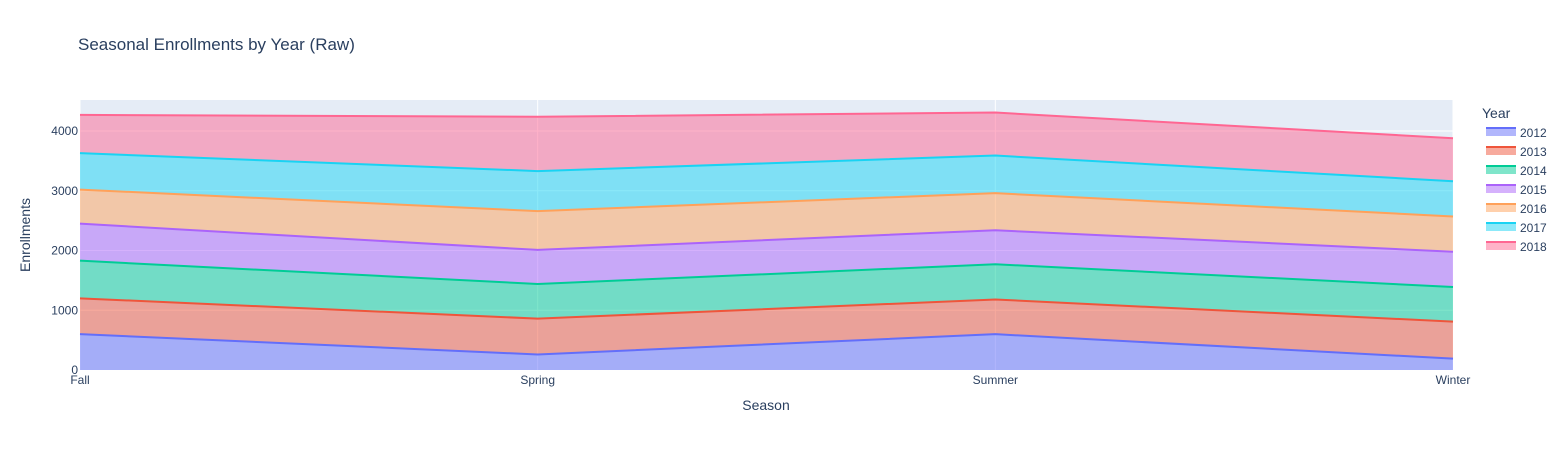 This screenshot has width=1568, height=450. What do you see at coordinates (995, 380) in the screenshot?
I see `x-tick-label: Summer` at bounding box center [995, 380].